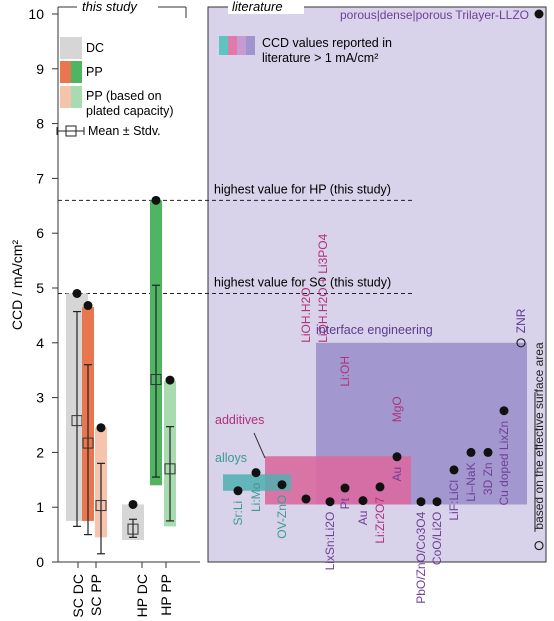  Describe the element at coordinates (421, 557) in the screenshot. I see `literature-point-label: PbO/ZnO/Co3O4` at that location.